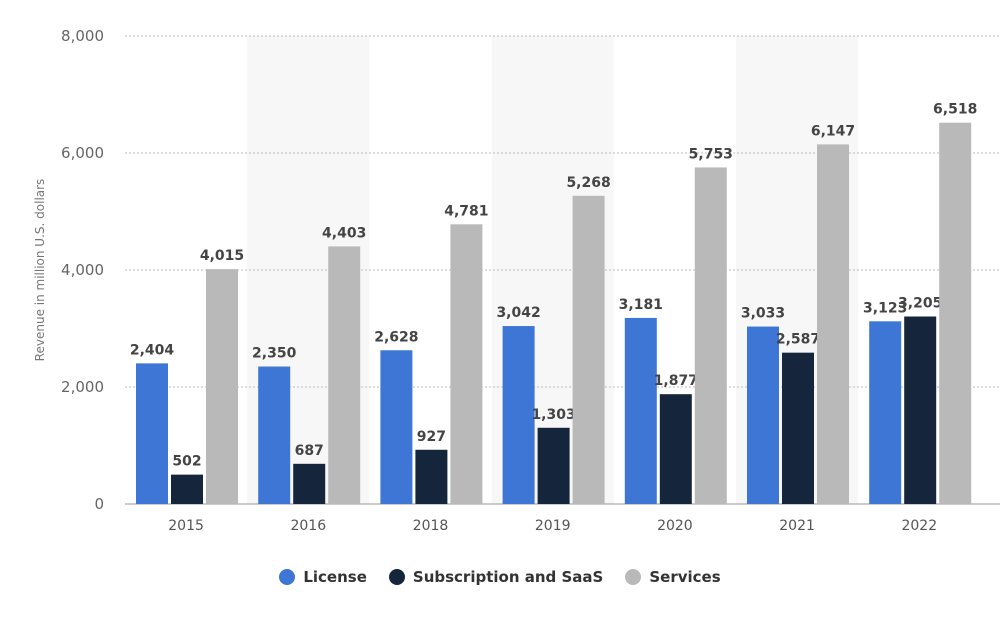 The height and width of the screenshot is (624, 1000). Describe the element at coordinates (553, 526) in the screenshot. I see `x-tick-label: 2019` at that location.